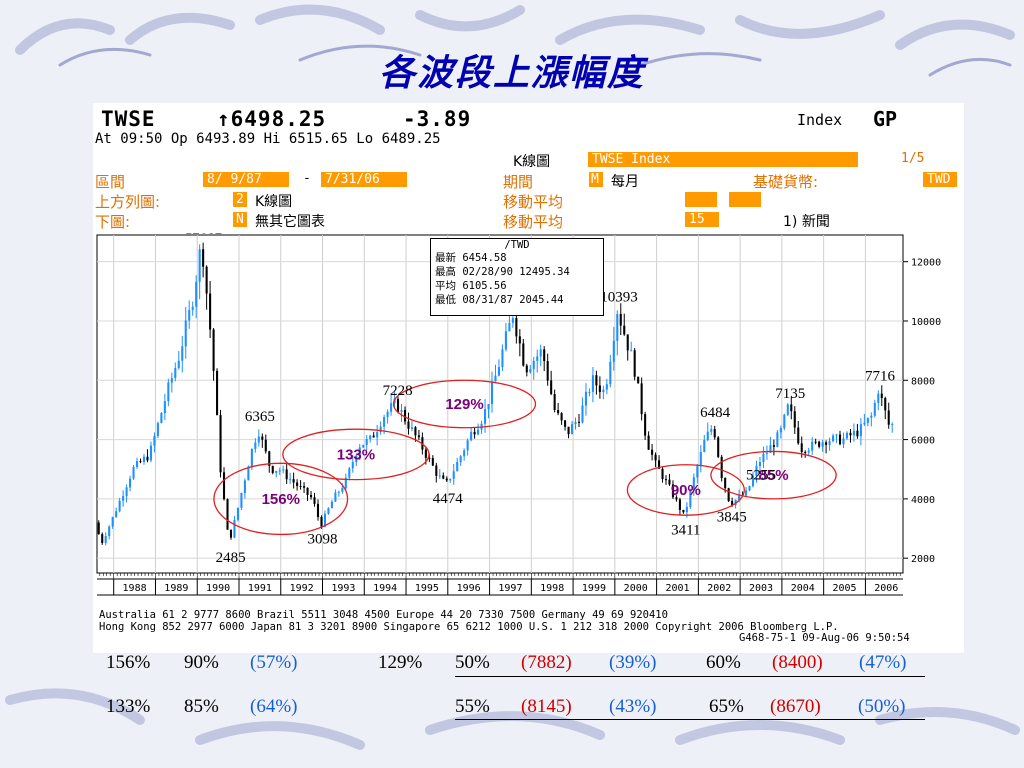  What do you see at coordinates (356, 454) in the screenshot?
I see `wave-percent-label: 133%` at bounding box center [356, 454].